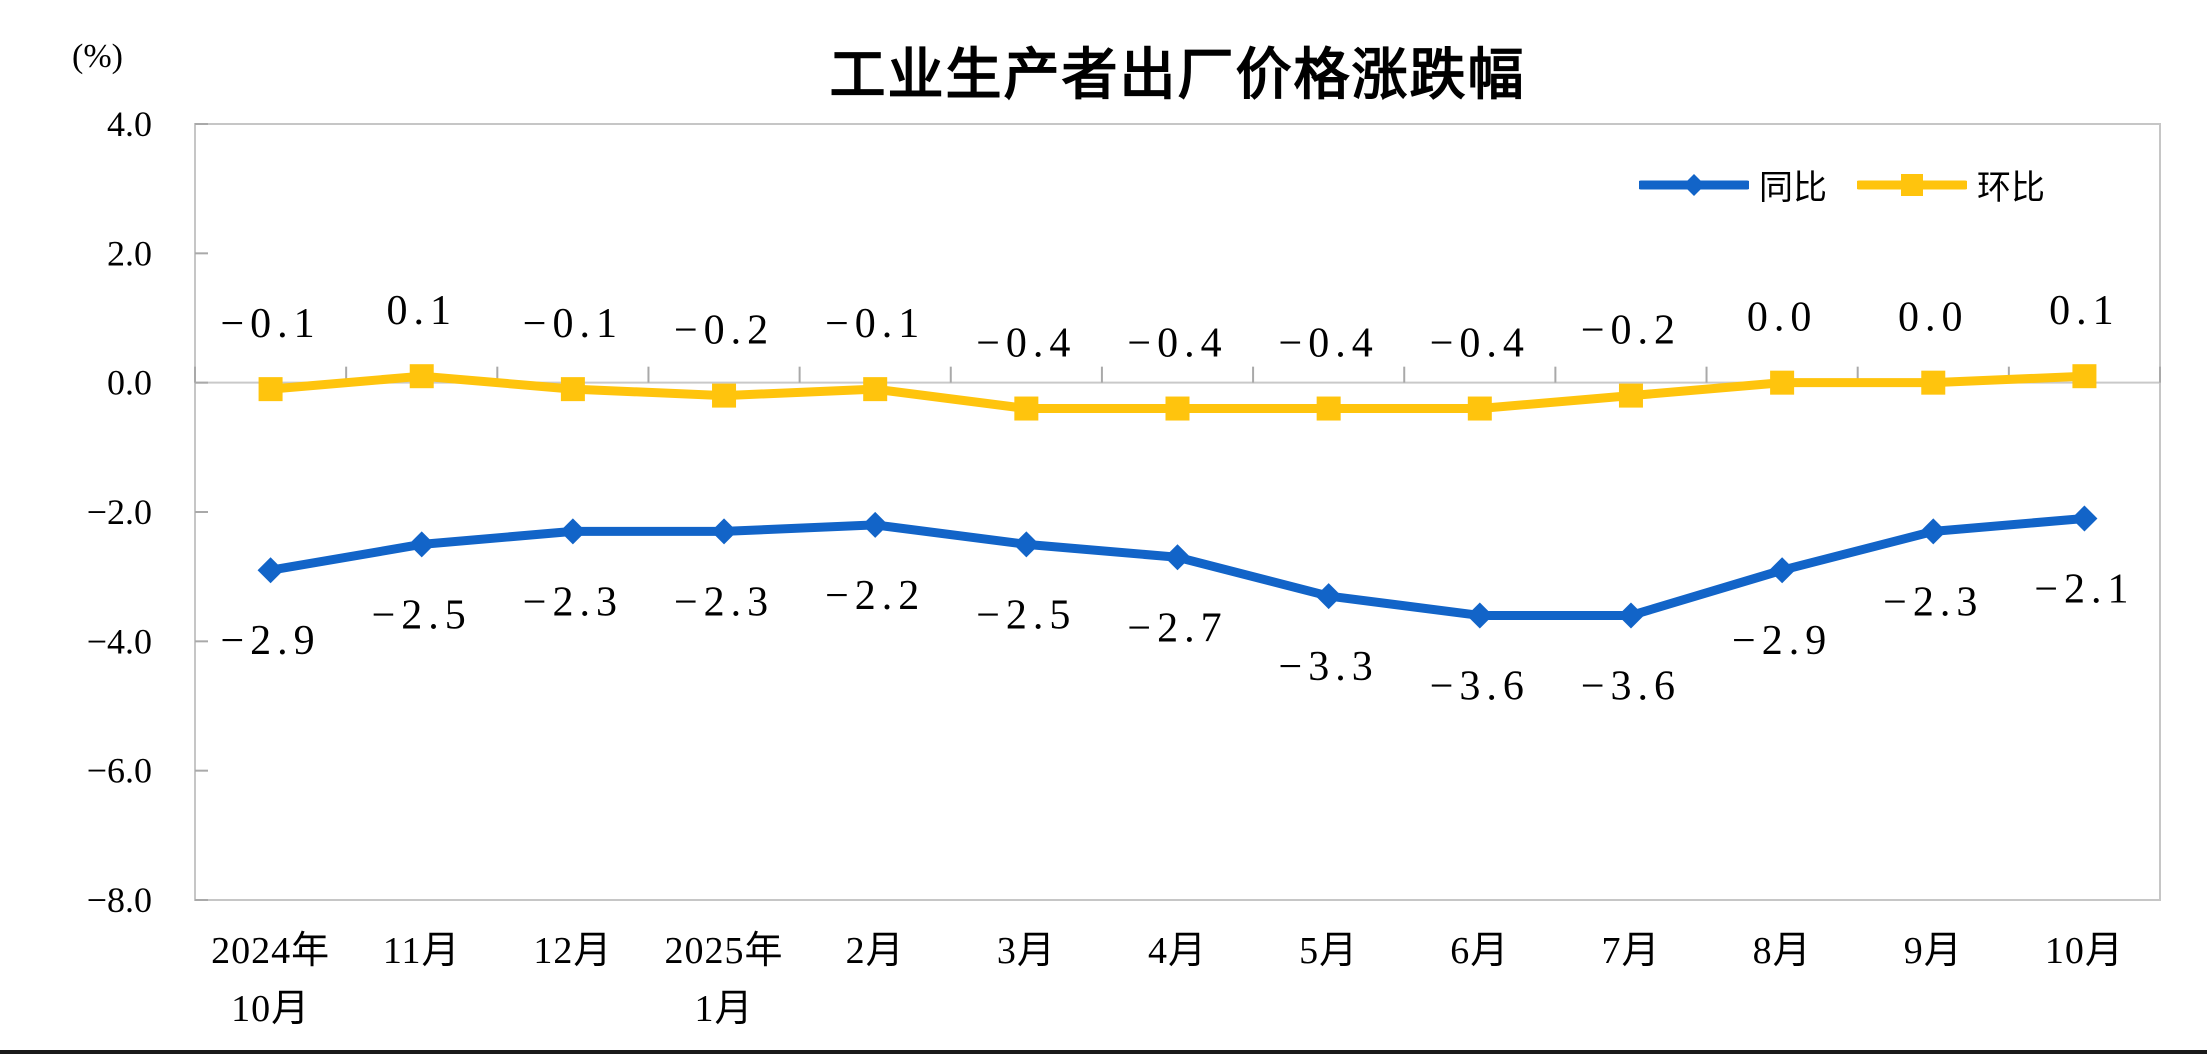 This screenshot has height=1058, width=2207. What do you see at coordinates (1329, 667) in the screenshot?
I see `yoy-data-label: −3.3` at bounding box center [1329, 667].